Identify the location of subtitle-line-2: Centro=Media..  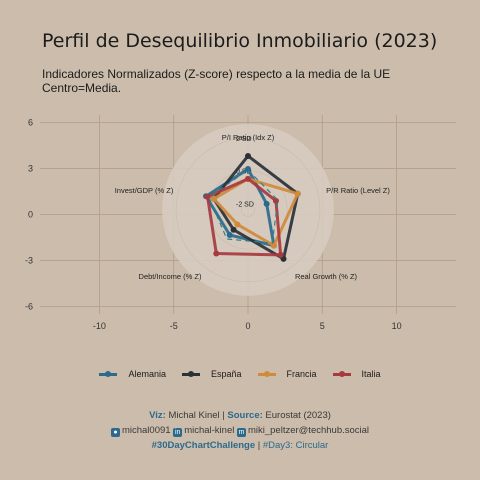
(82, 88).